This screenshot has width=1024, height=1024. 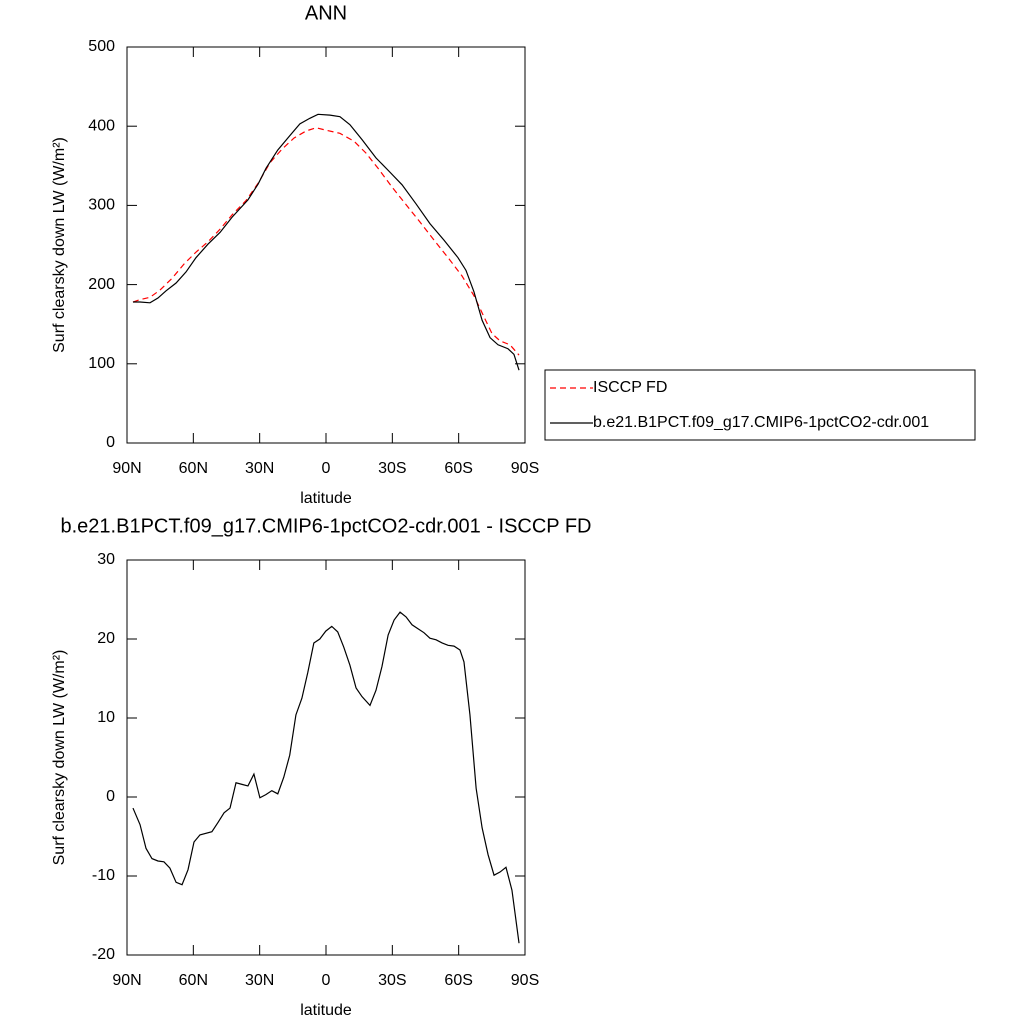 What do you see at coordinates (101, 46) in the screenshot?
I see `y-tick-label: 500` at bounding box center [101, 46].